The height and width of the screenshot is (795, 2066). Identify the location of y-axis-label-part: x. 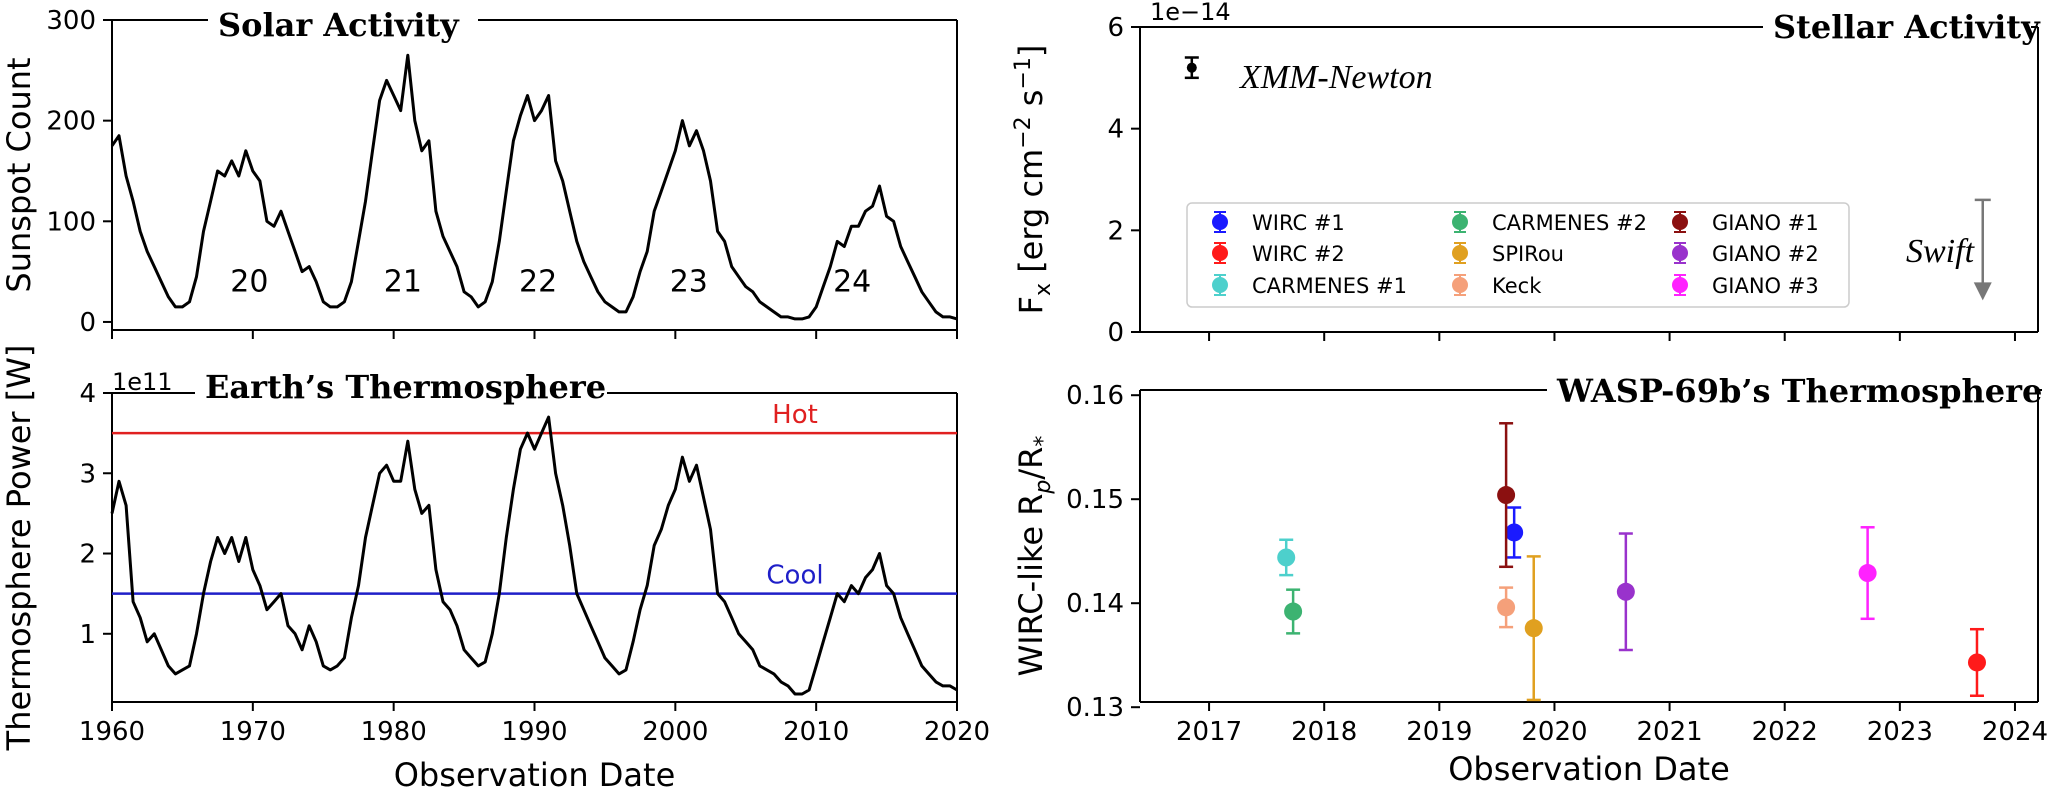
(1043, 289).